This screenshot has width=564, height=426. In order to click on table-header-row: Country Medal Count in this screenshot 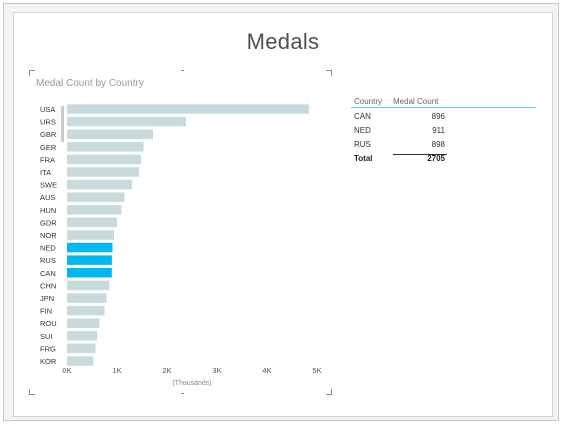, I will do `click(443, 102)`.